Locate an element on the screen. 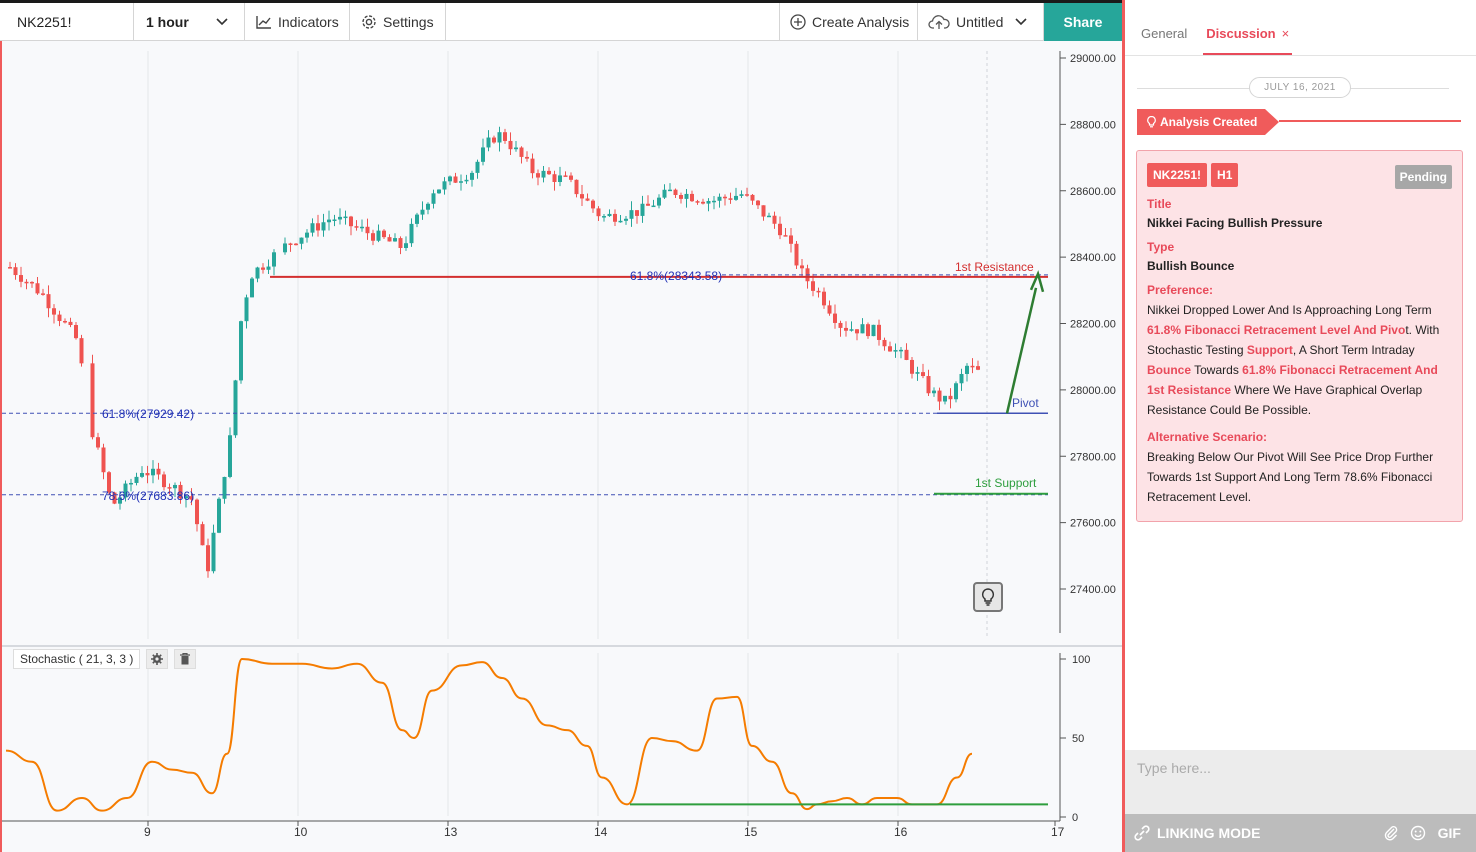  emoji-icon is located at coordinates (1418, 833).